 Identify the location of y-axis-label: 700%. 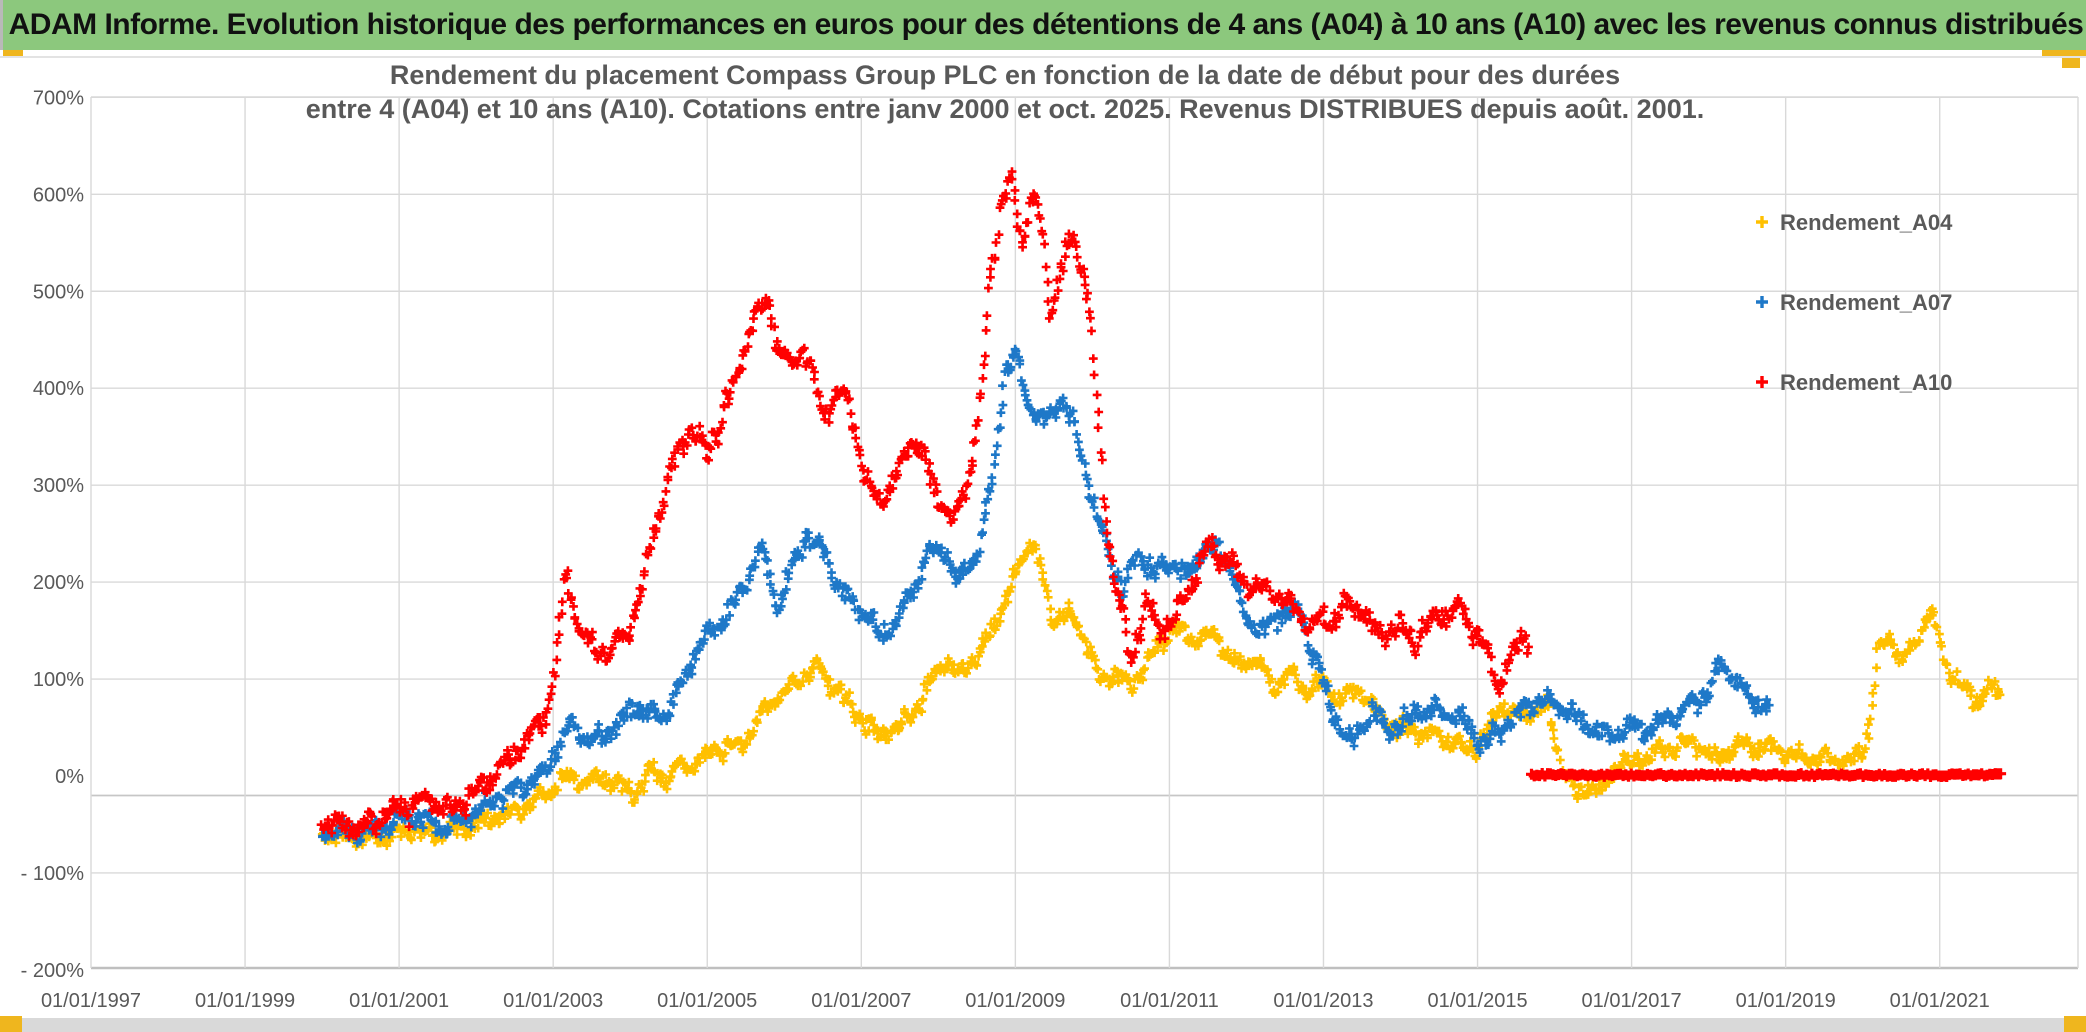
(58, 98).